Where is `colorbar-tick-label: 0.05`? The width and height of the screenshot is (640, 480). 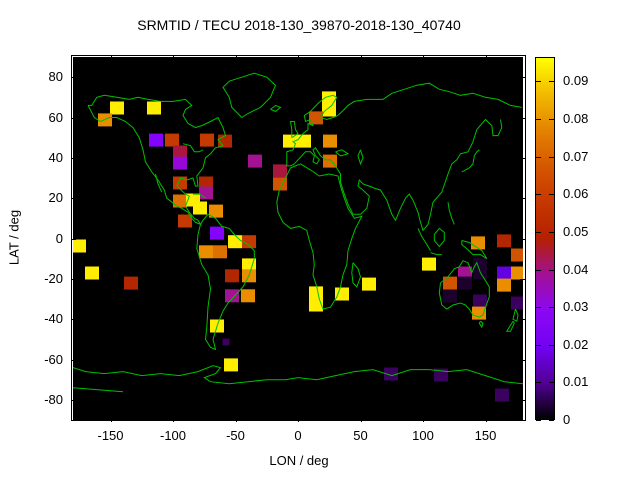
colorbar-tick-label: 0.05 is located at coordinates (576, 231).